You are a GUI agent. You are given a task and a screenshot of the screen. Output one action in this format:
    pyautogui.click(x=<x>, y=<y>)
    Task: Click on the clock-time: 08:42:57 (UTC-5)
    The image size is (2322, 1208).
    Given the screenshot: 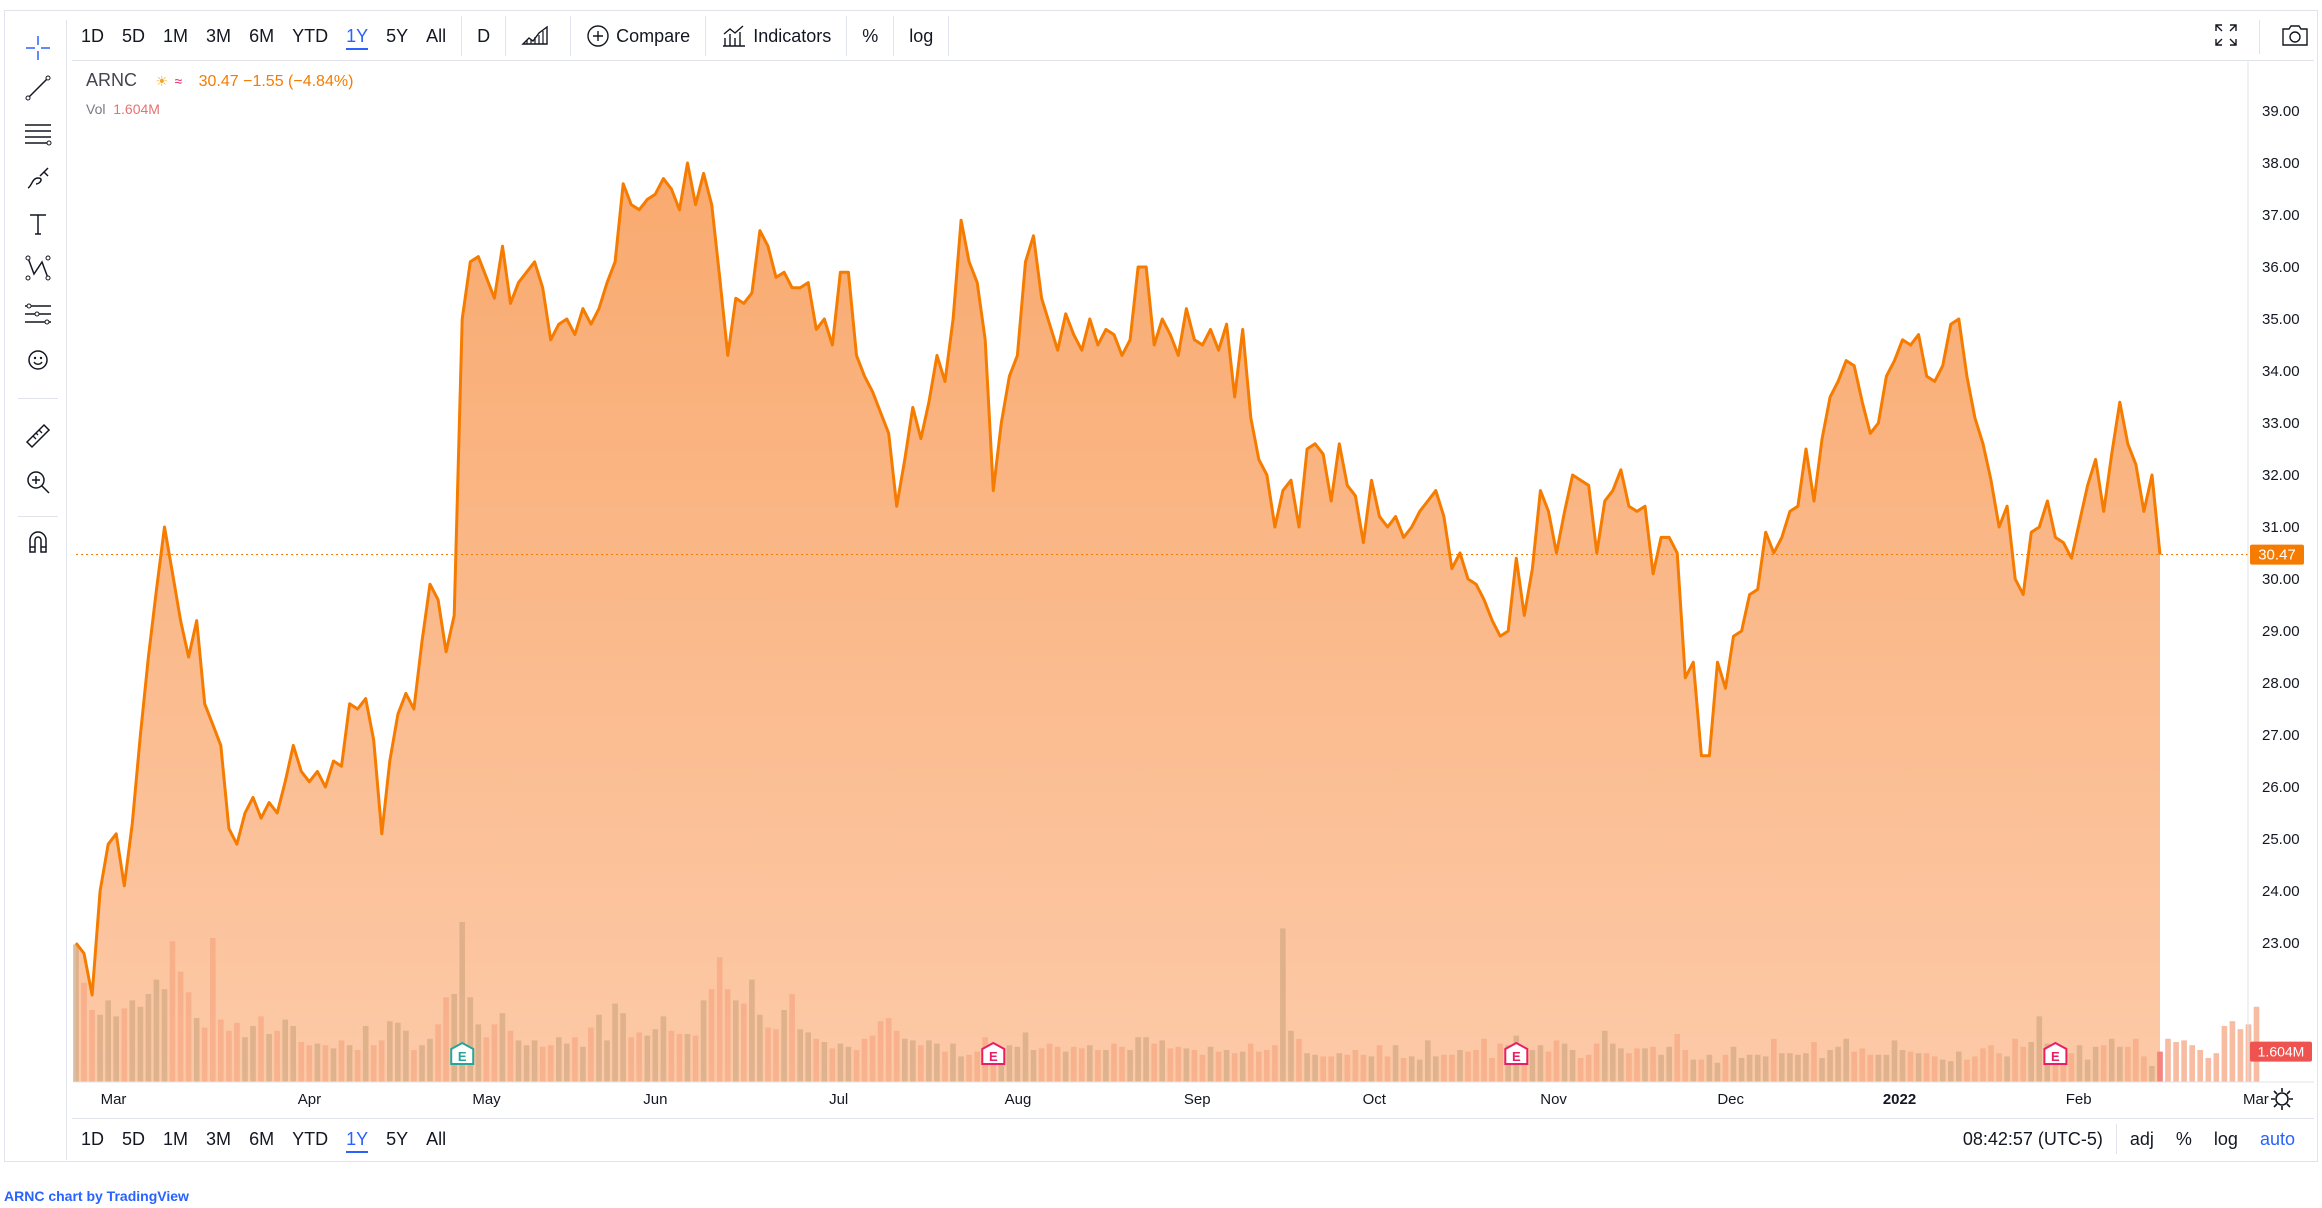 What is the action you would take?
    pyautogui.click(x=2032, y=1138)
    